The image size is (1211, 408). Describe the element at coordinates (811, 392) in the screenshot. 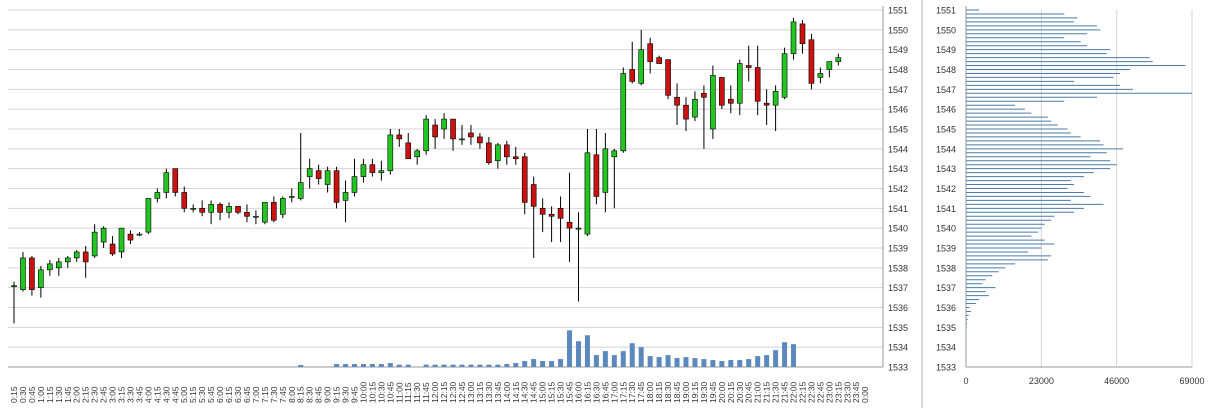

I see `x-tick-label: 22:30` at that location.